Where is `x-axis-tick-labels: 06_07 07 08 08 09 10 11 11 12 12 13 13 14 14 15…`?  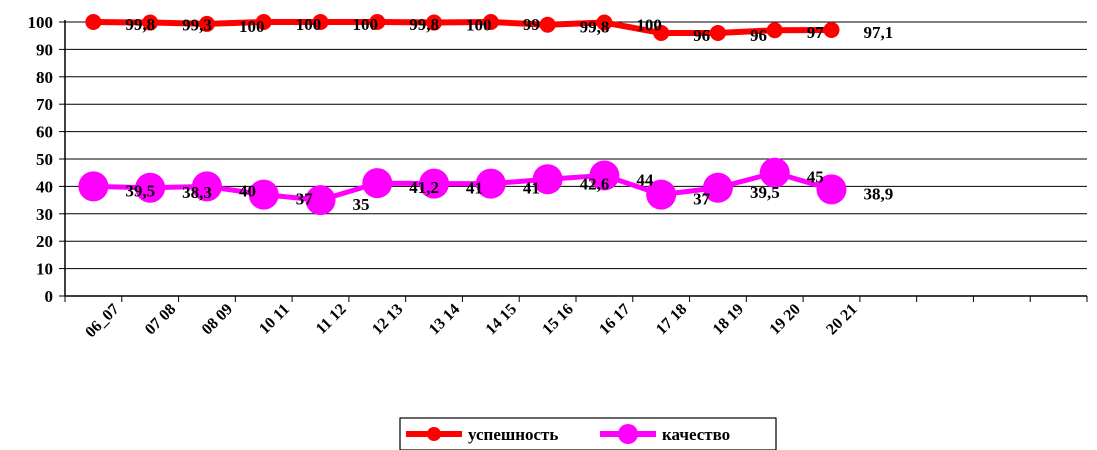
x-axis-tick-labels: 06_07 07 08 08 09 10 11 11 12 12 13 13 14 14 15… is located at coordinates (471, 321).